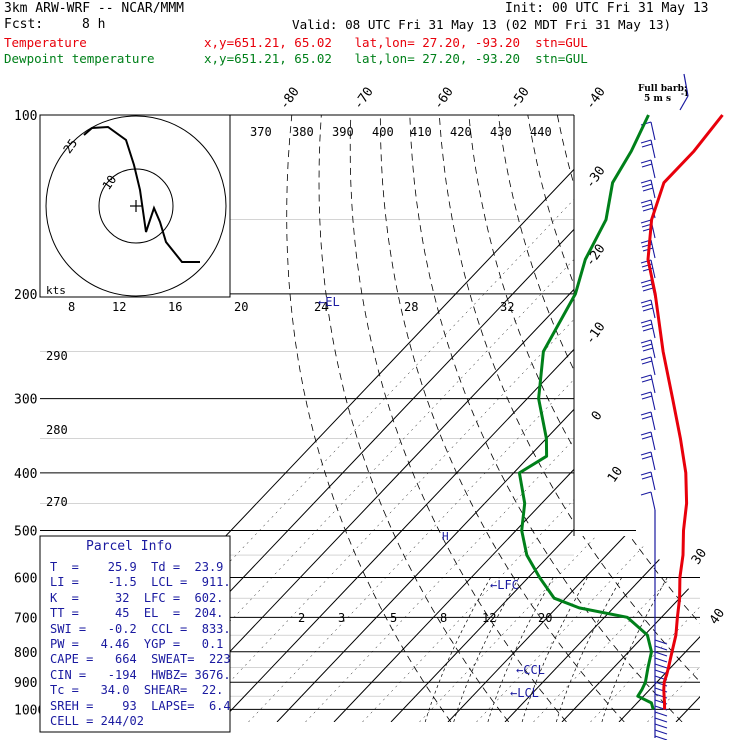 The image size is (740, 740). I want to click on isotherm-right-label: 30, so click(699, 556).